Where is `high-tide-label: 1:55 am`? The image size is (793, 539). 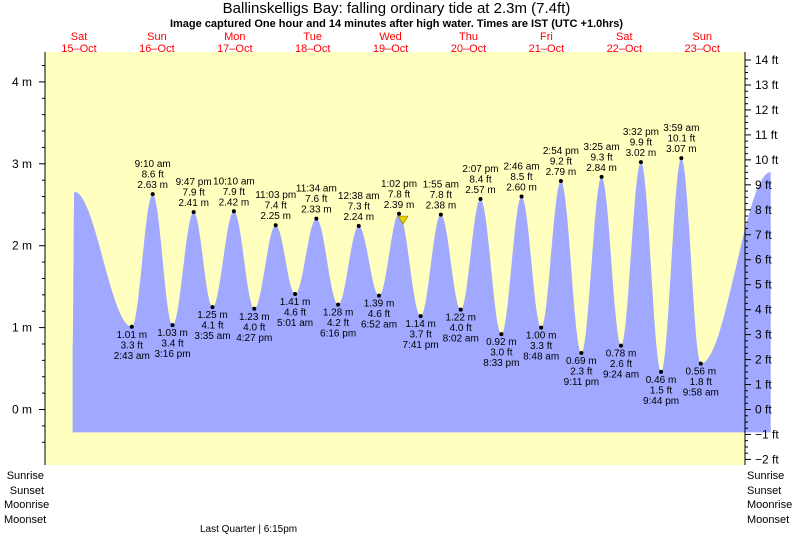 high-tide-label: 1:55 am is located at coordinates (441, 185).